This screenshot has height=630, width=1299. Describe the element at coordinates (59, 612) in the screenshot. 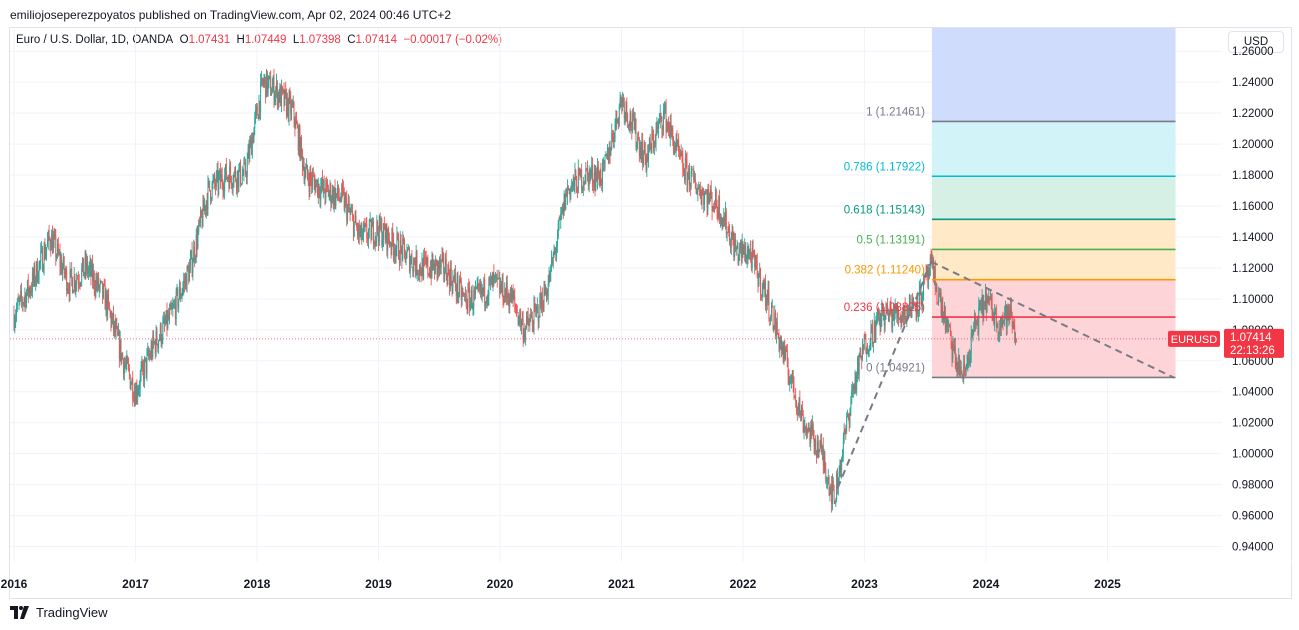

I see `tradingview-logo: TradingView` at that location.